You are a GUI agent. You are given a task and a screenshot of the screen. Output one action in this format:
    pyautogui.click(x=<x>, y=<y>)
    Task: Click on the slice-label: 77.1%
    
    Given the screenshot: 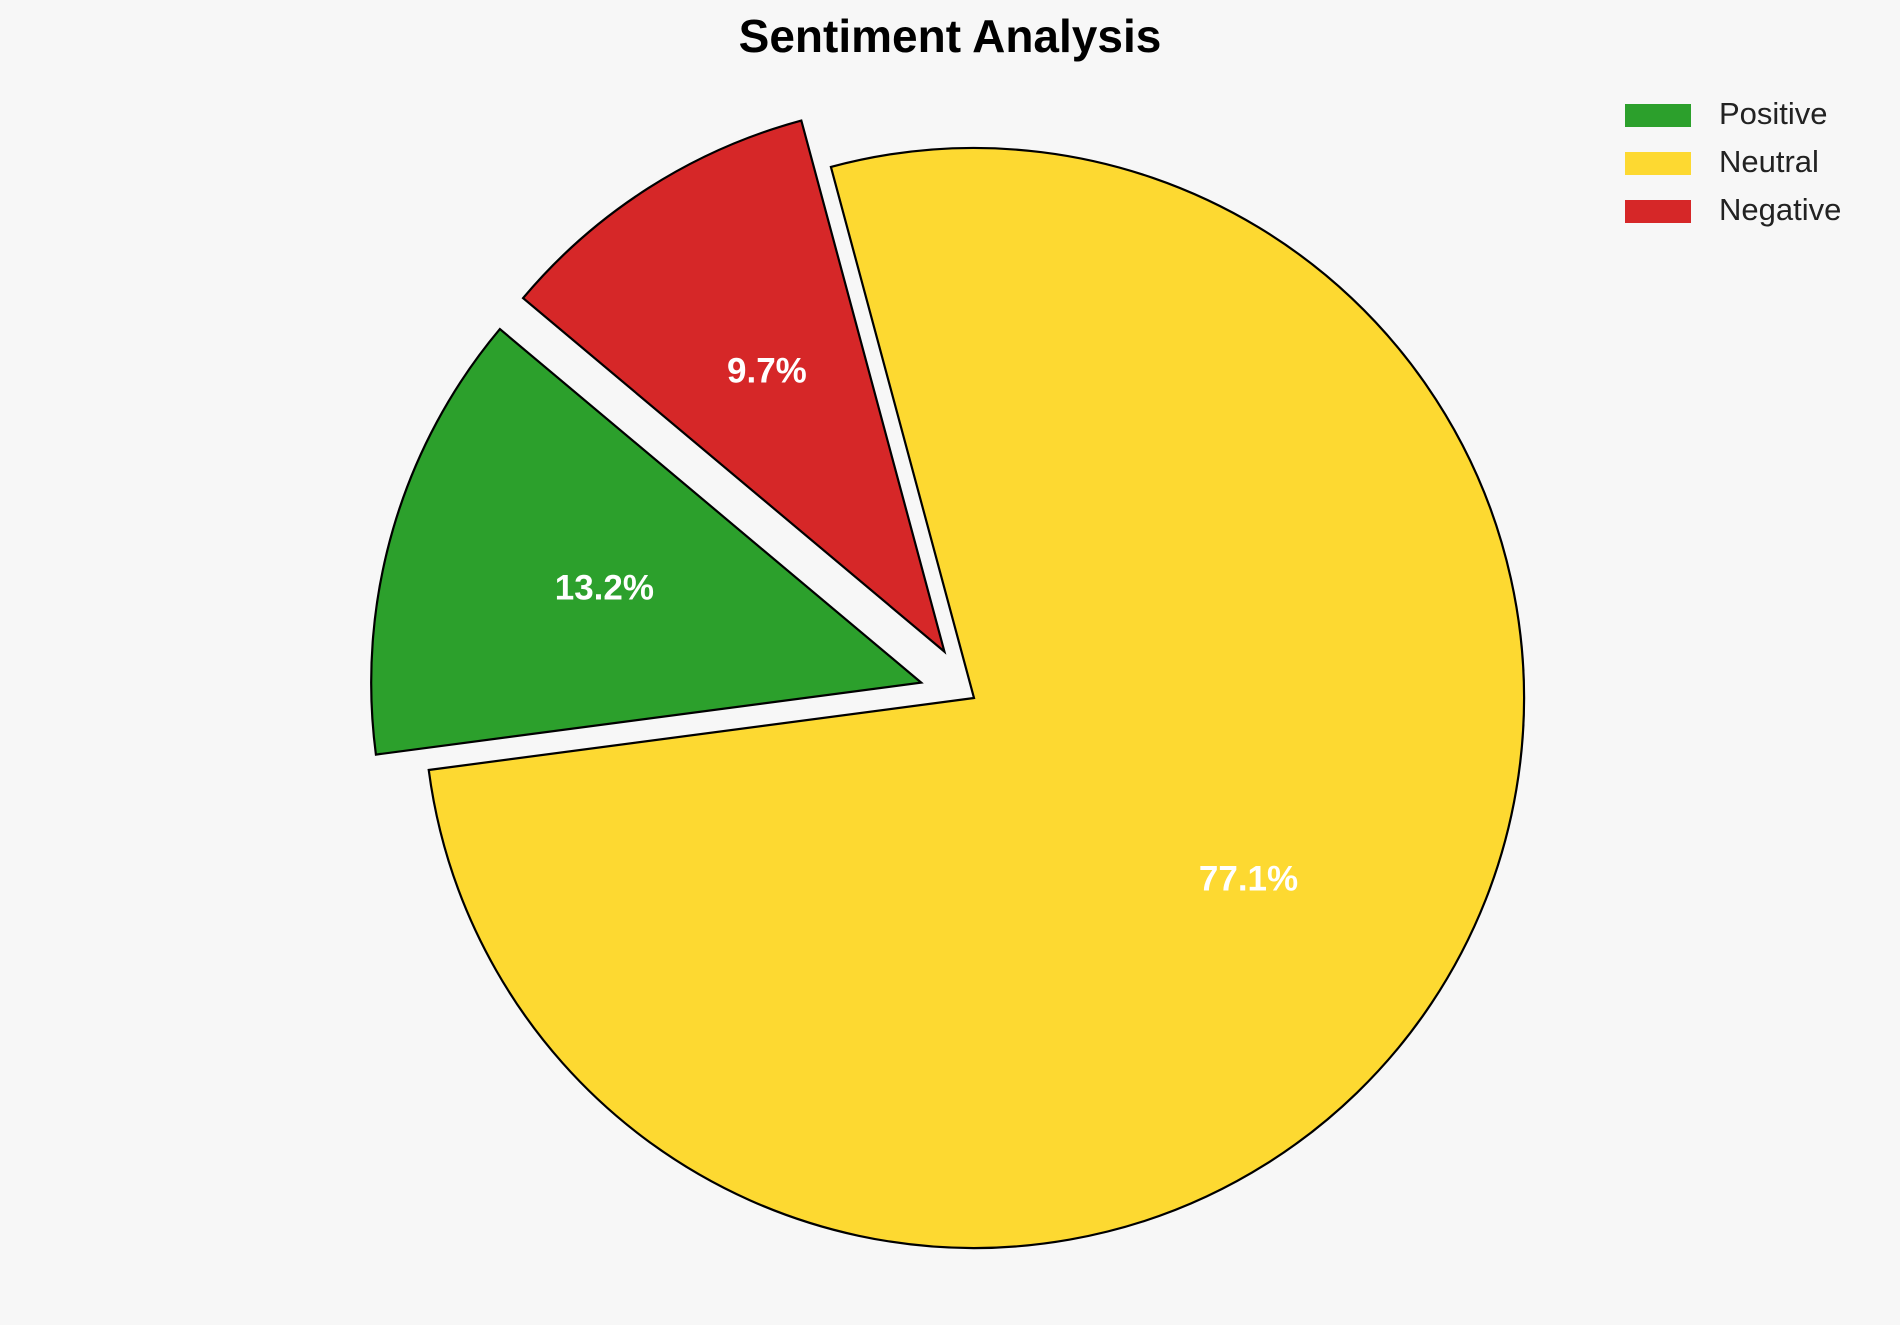 What is the action you would take?
    pyautogui.click(x=1248, y=878)
    